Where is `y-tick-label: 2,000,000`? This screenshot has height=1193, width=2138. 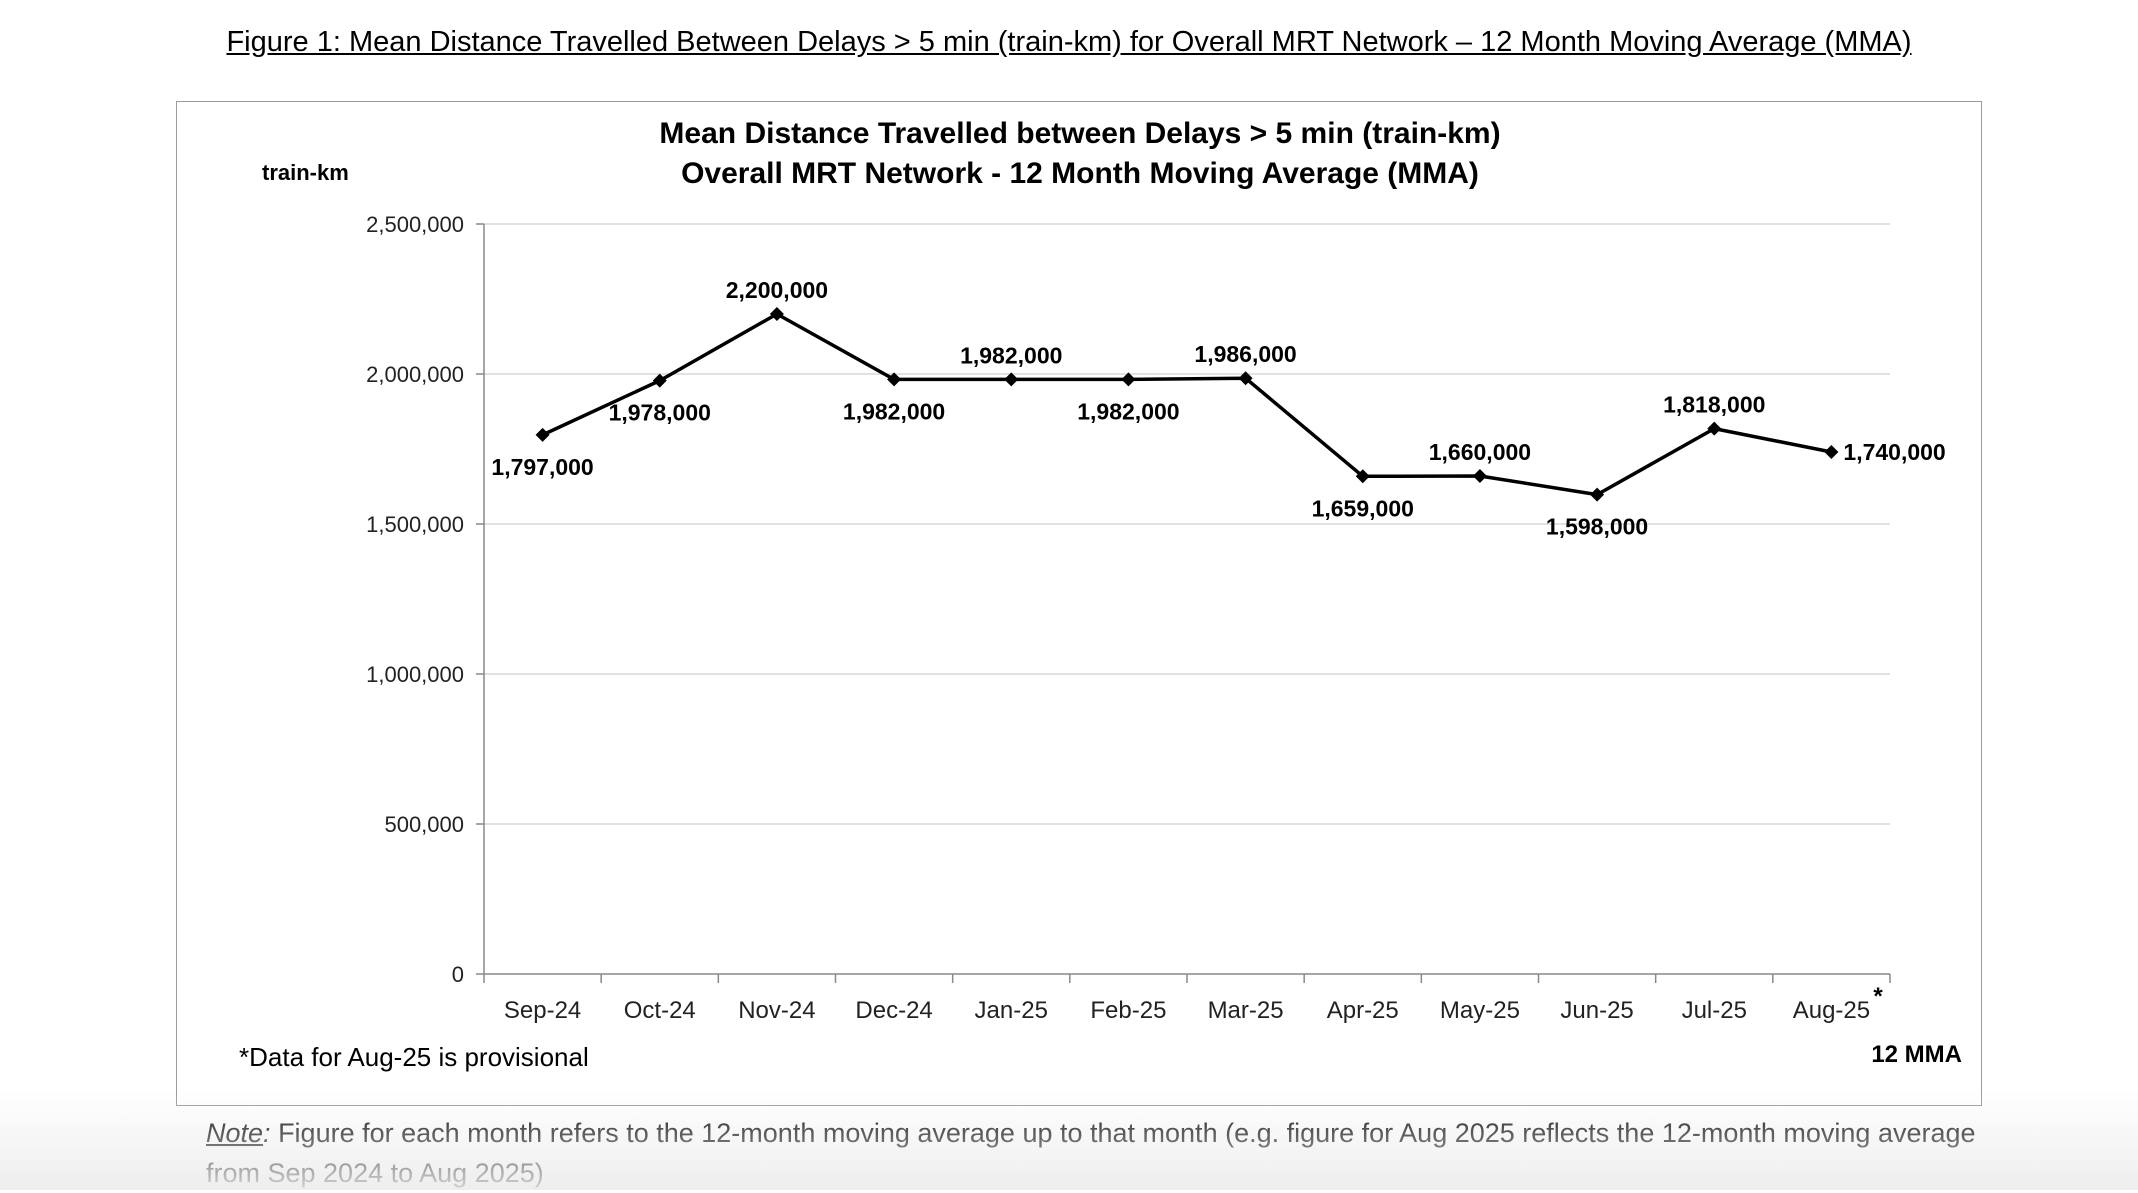 y-tick-label: 2,000,000 is located at coordinates (415, 374).